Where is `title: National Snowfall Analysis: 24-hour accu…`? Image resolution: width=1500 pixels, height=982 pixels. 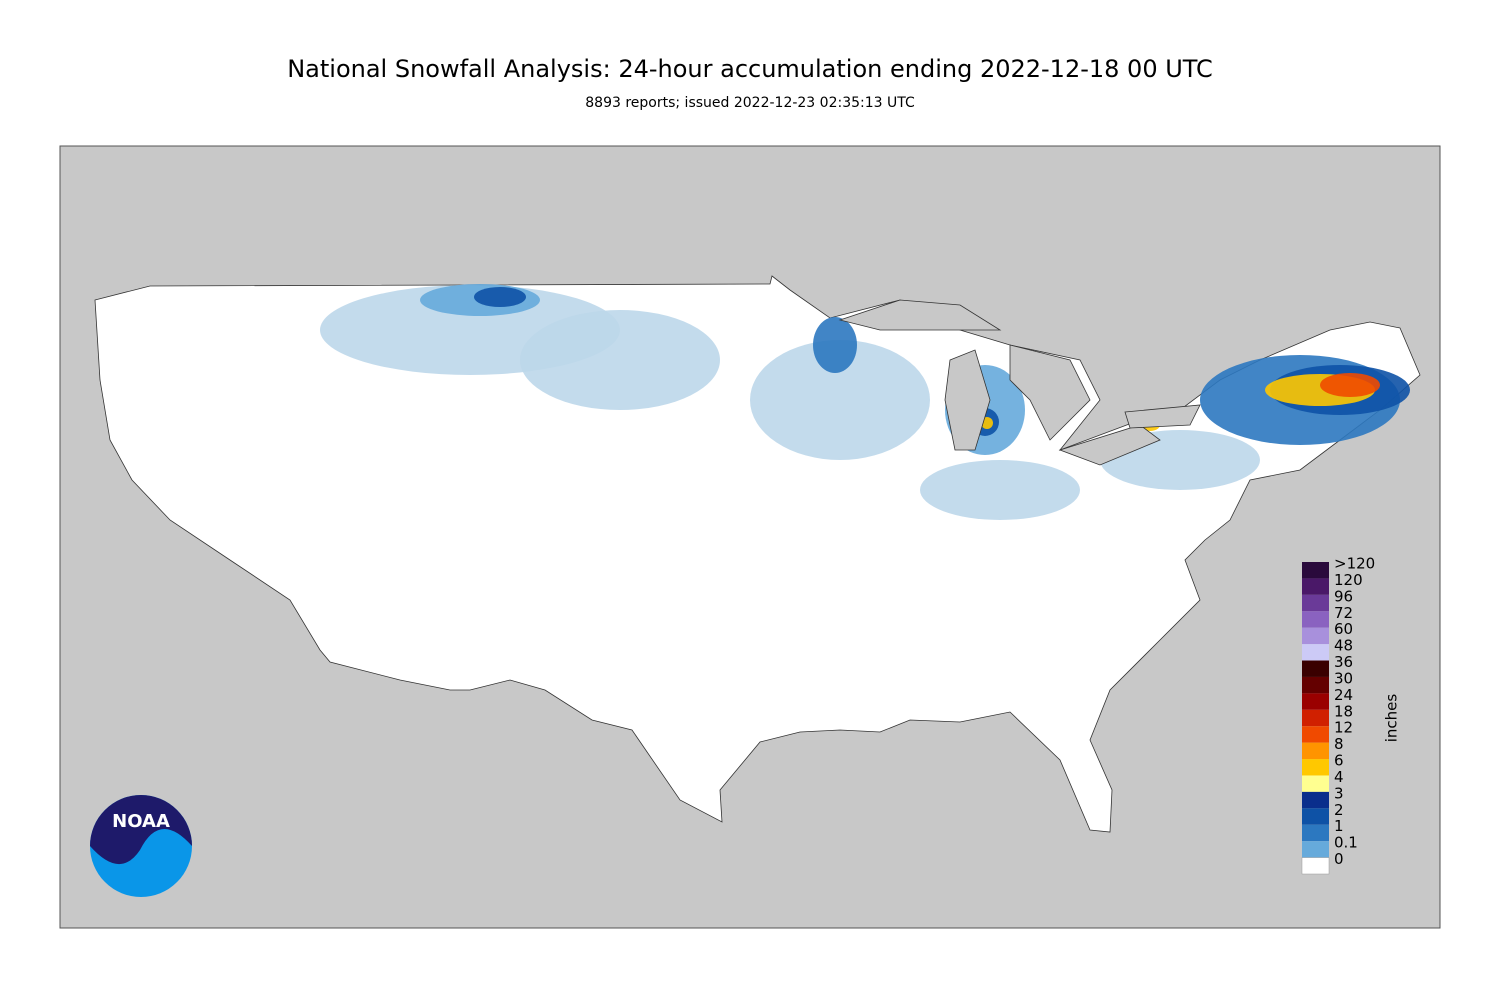
title: National Snowfall Analysis: 24-hour accu… is located at coordinates (750, 69).